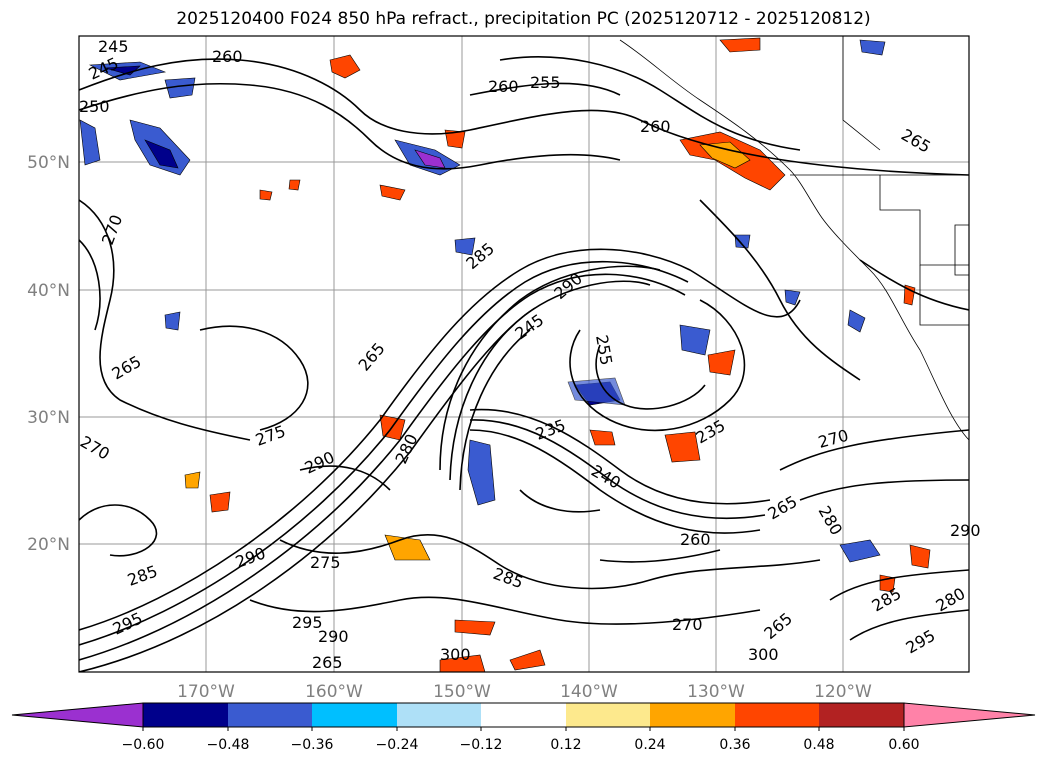 The image size is (1047, 765). I want to click on lat-label-30: 30°N, so click(48, 418).